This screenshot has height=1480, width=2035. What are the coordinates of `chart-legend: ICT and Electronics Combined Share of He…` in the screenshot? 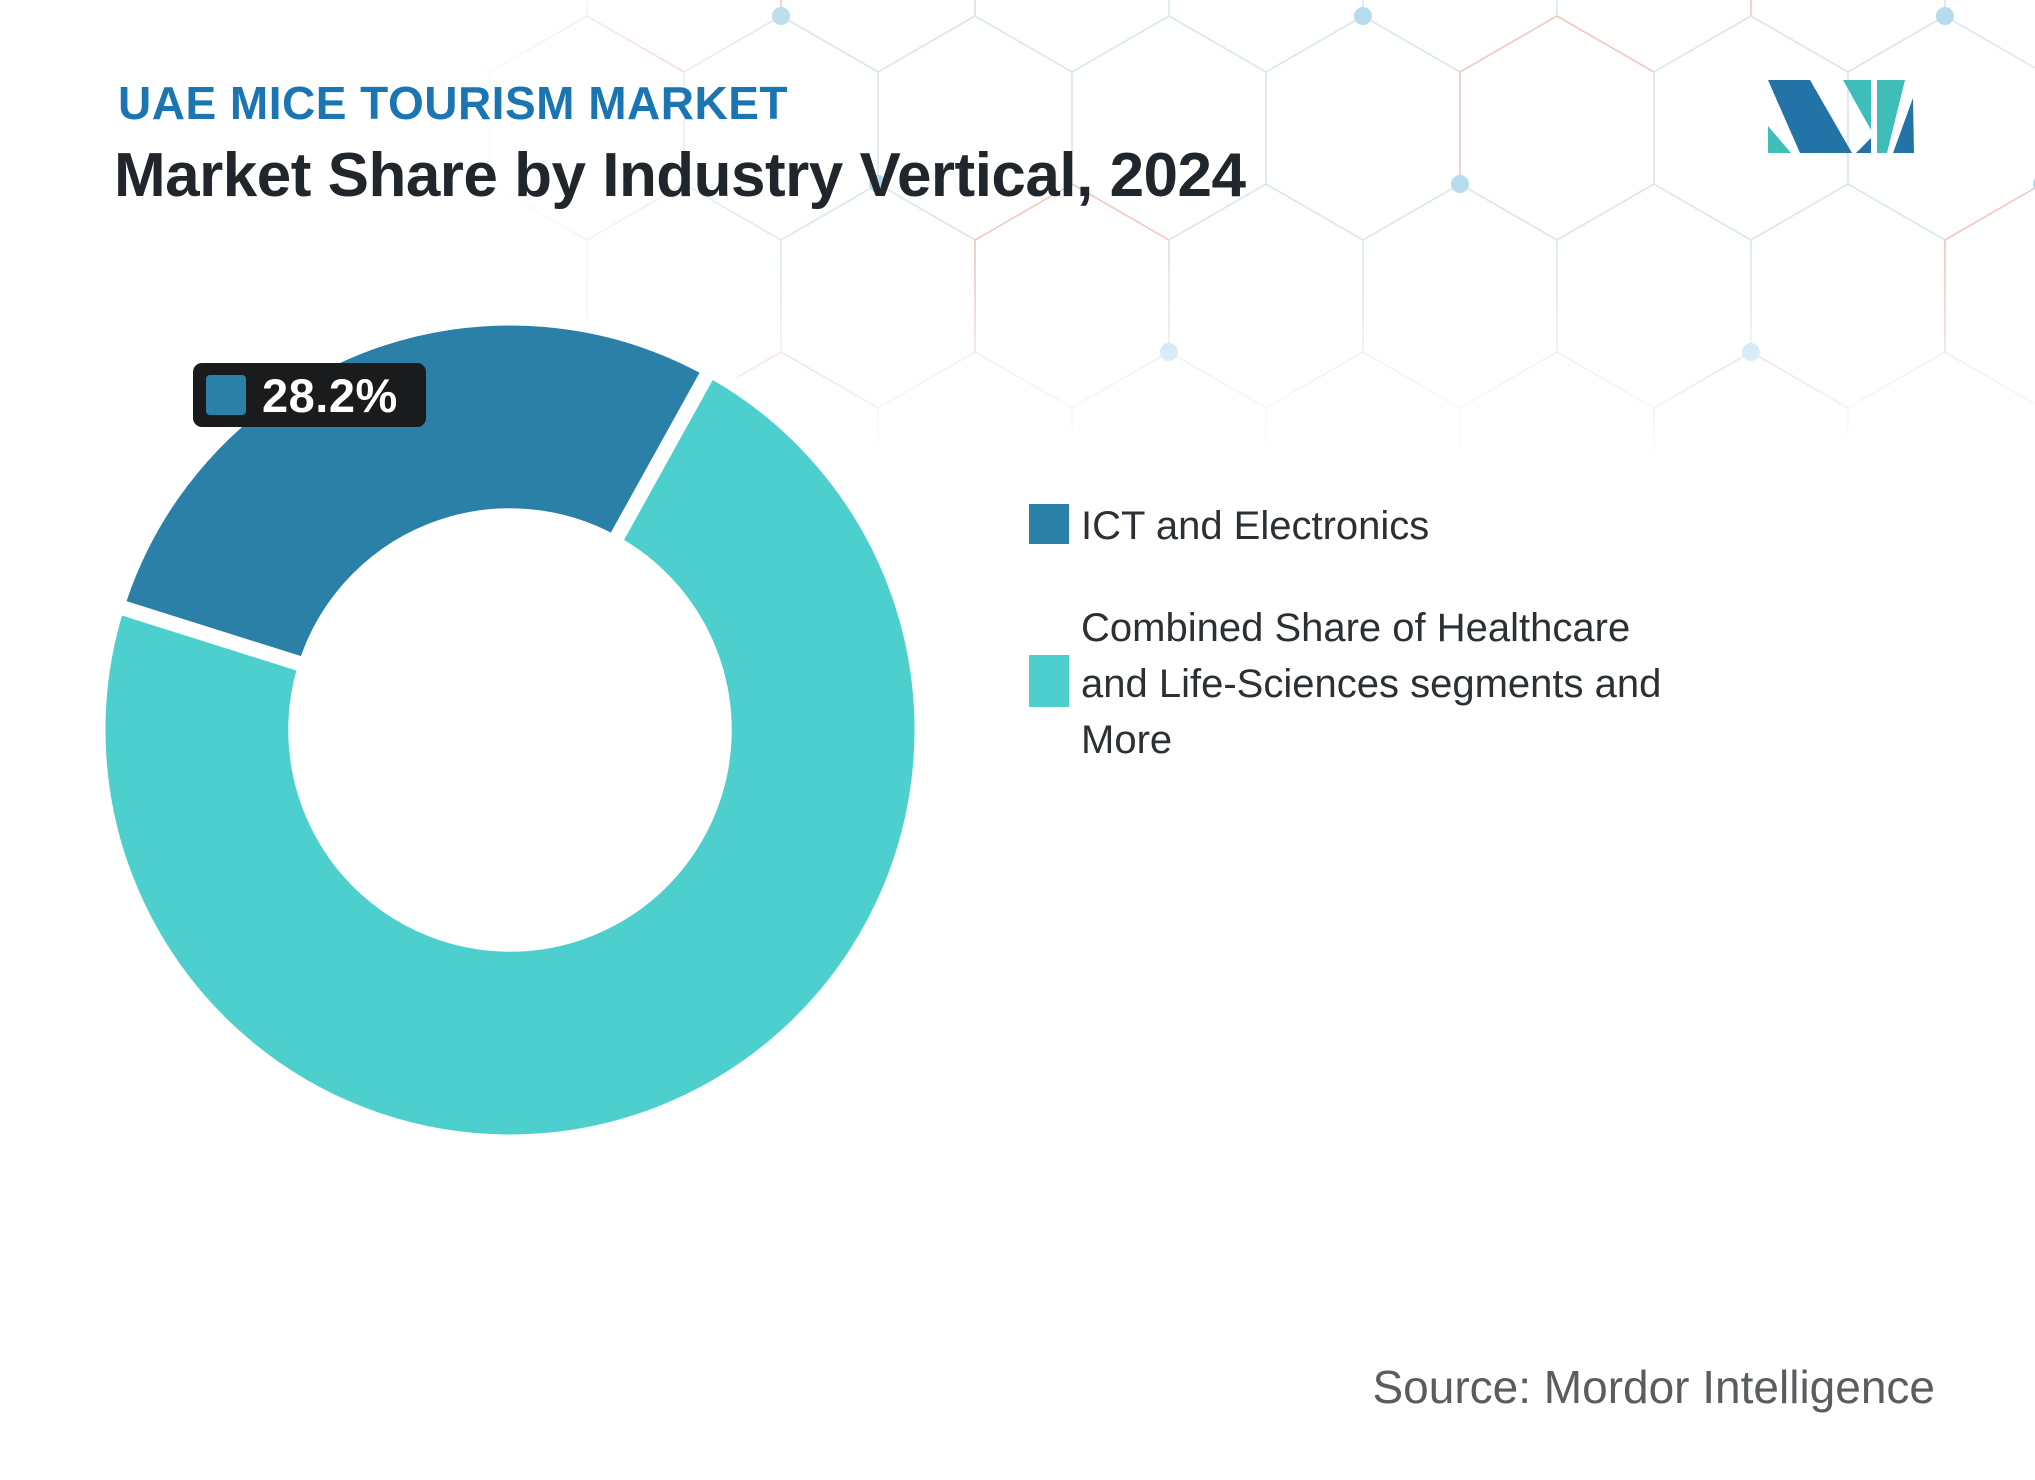 It's located at (1379, 633).